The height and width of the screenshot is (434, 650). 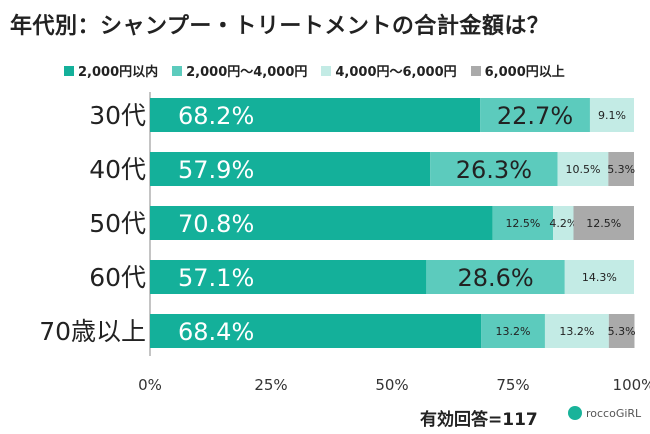 What do you see at coordinates (216, 170) in the screenshot?
I see `data-label: 57.9%` at bounding box center [216, 170].